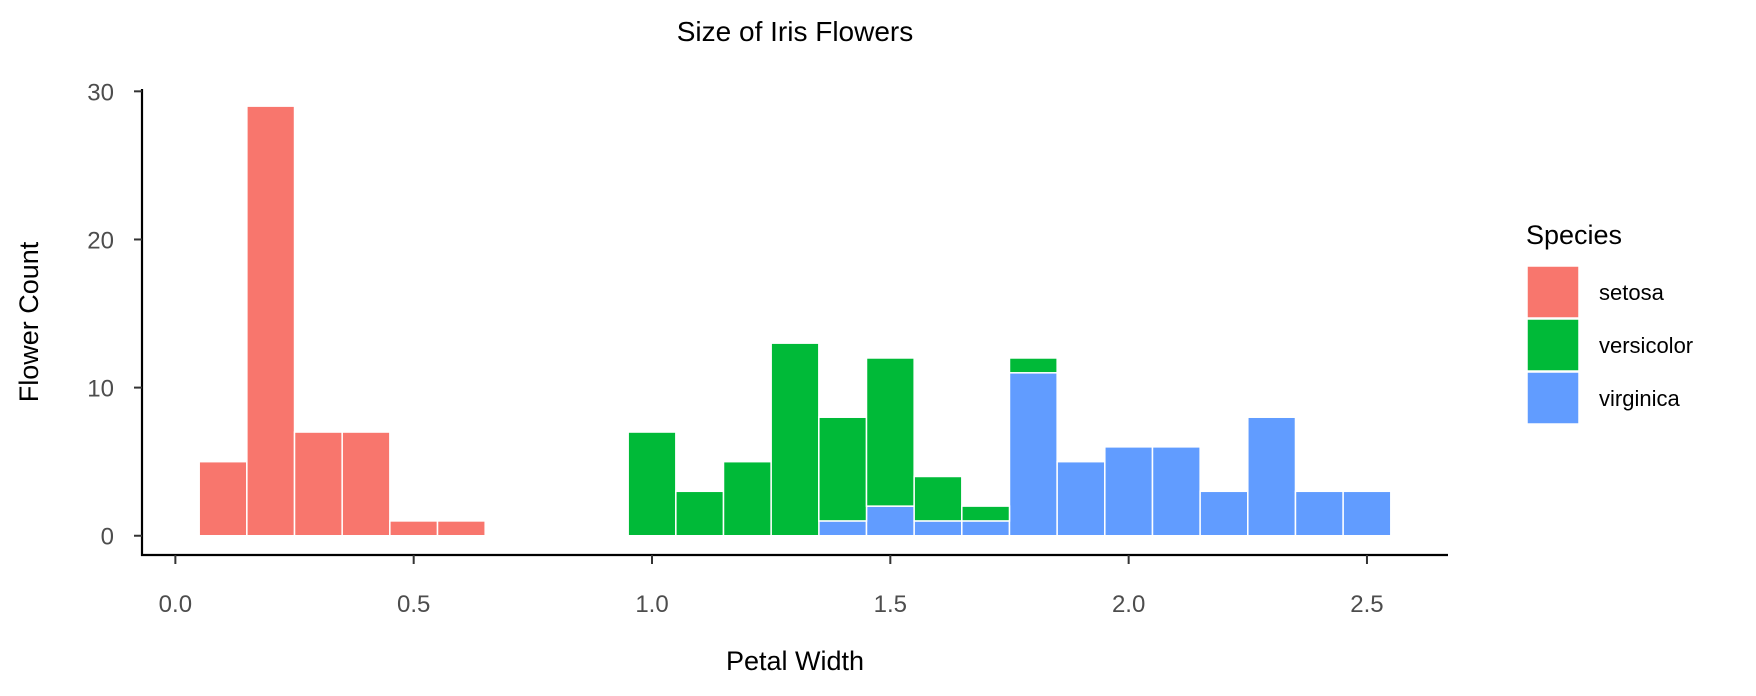 This screenshot has width=1756, height=696. I want to click on y-tick-label: 10, so click(100, 389).